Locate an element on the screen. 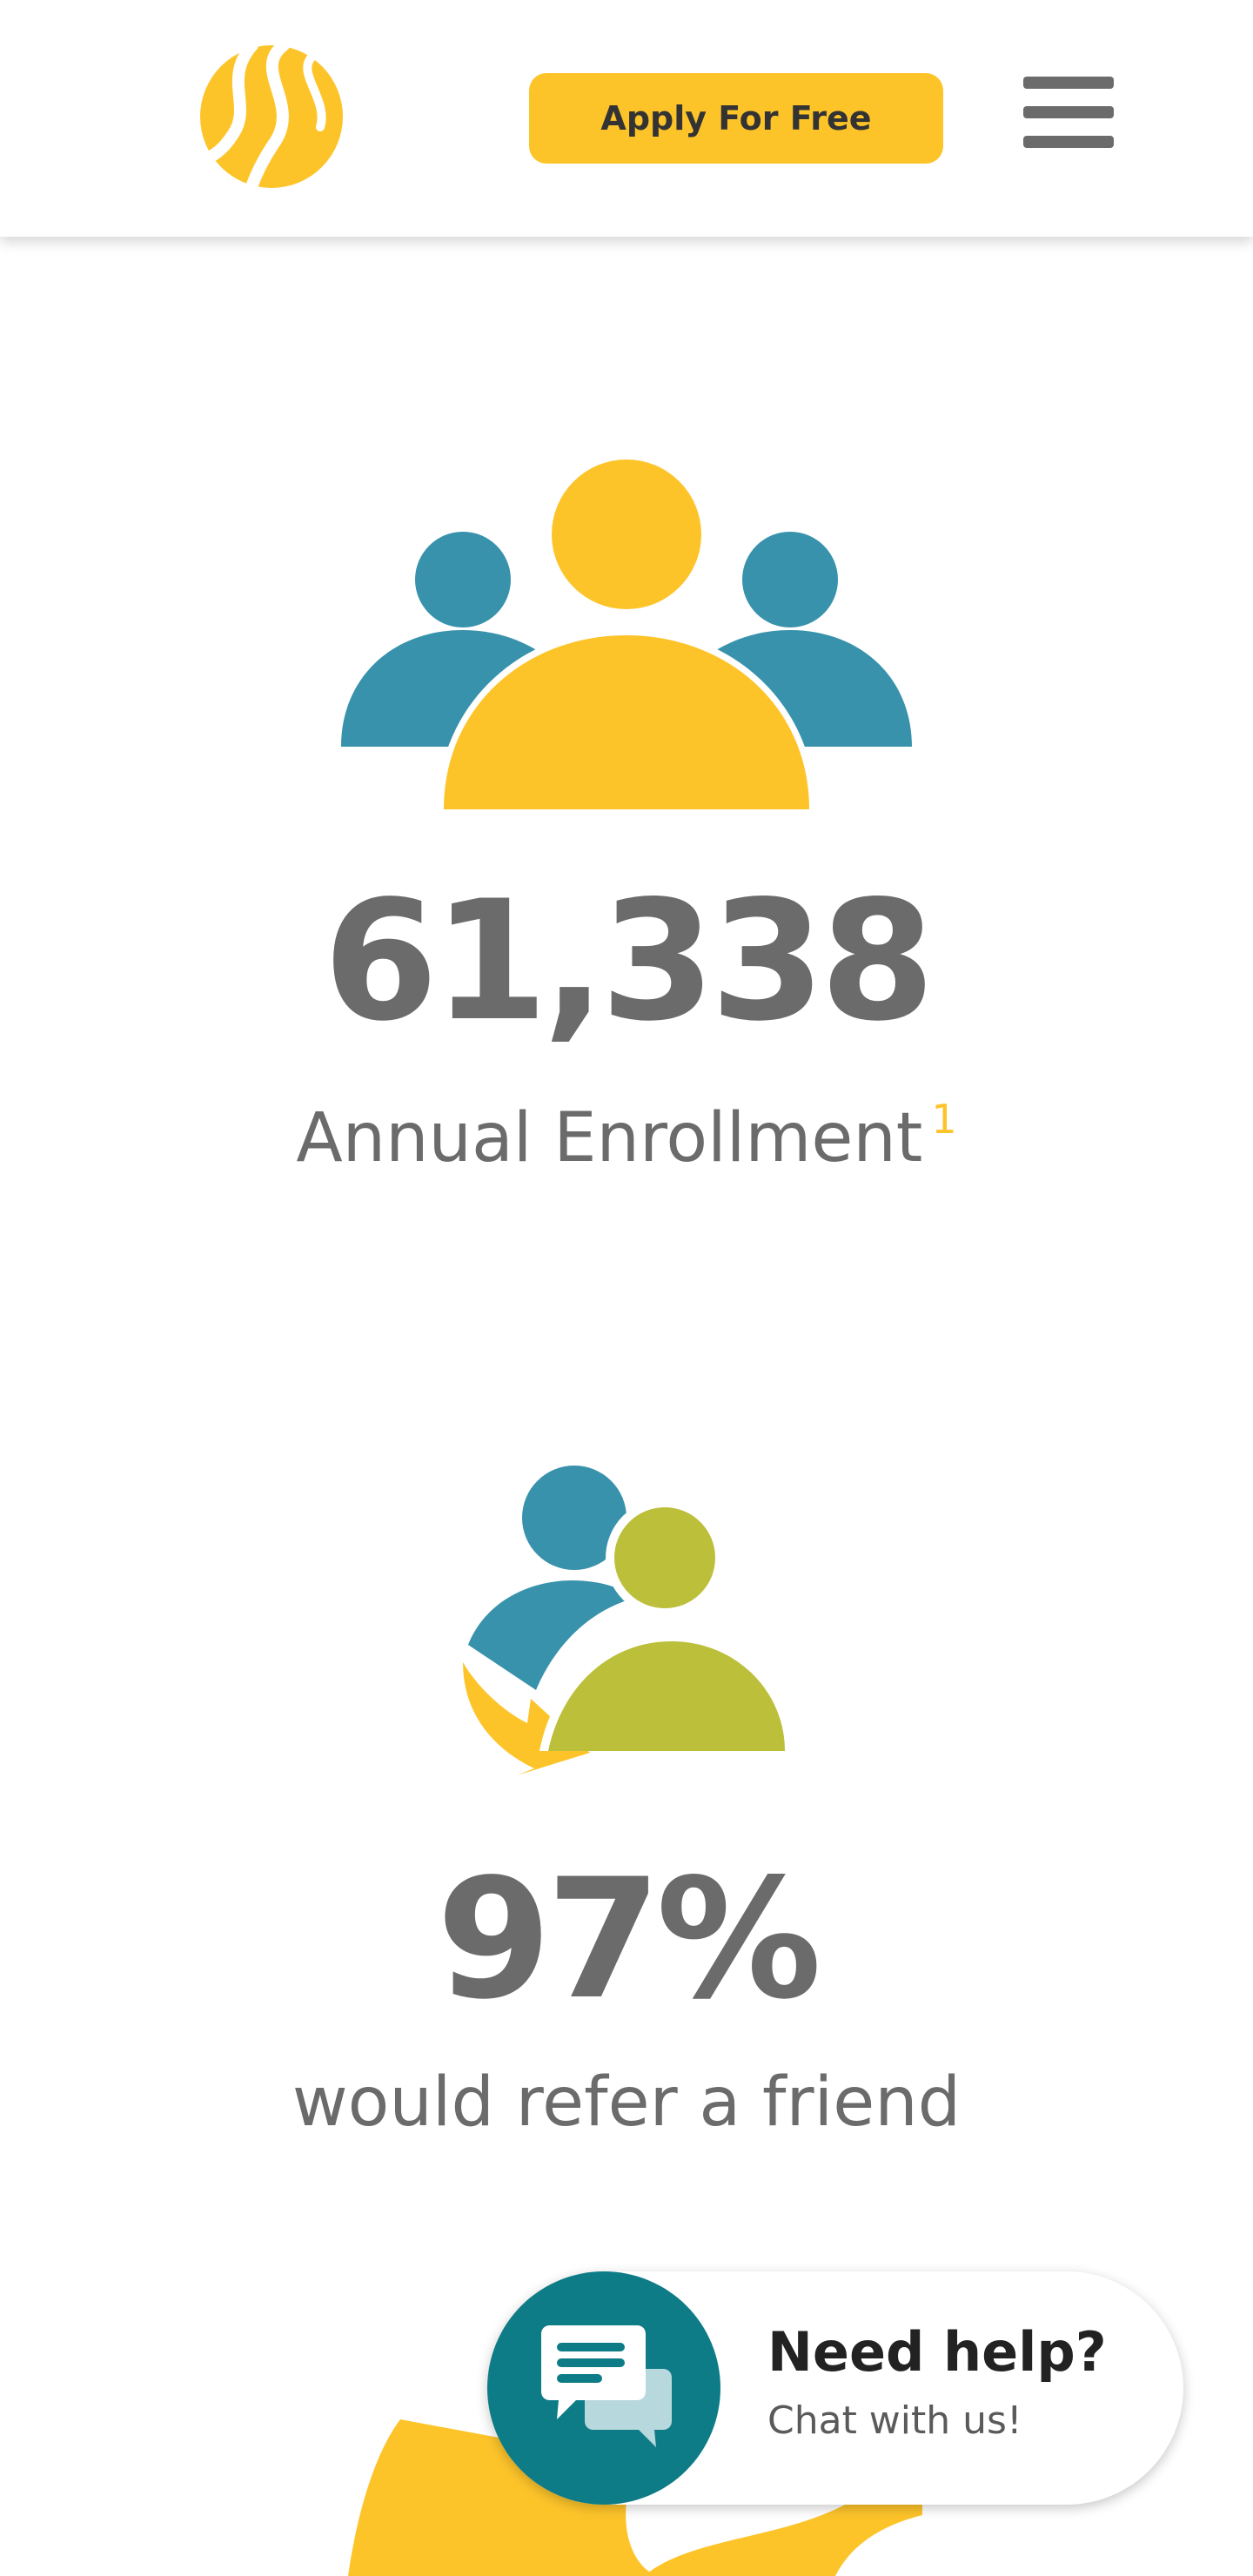  menu-bar-bottom is located at coordinates (1068, 142).